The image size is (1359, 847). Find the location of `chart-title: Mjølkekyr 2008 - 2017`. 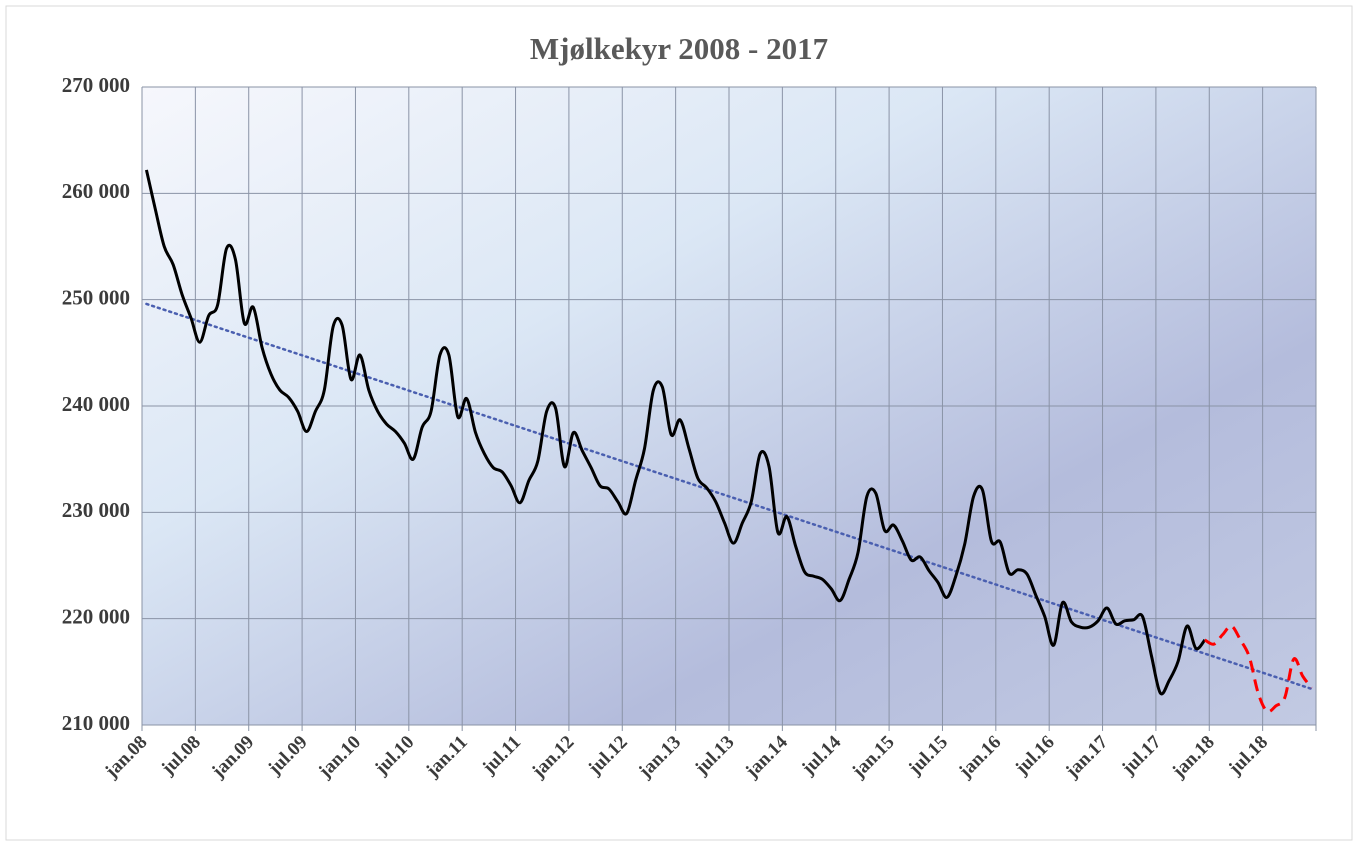

chart-title: Mjølkekyr 2008 - 2017 is located at coordinates (679, 48).